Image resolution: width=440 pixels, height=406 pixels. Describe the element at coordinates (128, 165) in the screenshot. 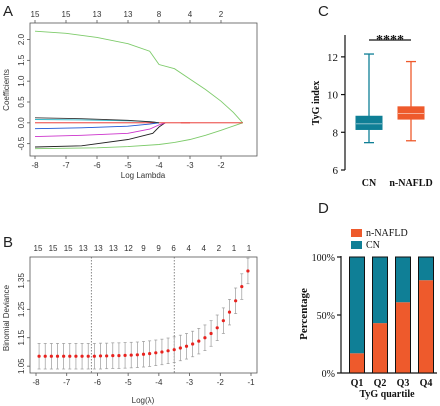

I see `x-tick-label-a: -5` at that location.